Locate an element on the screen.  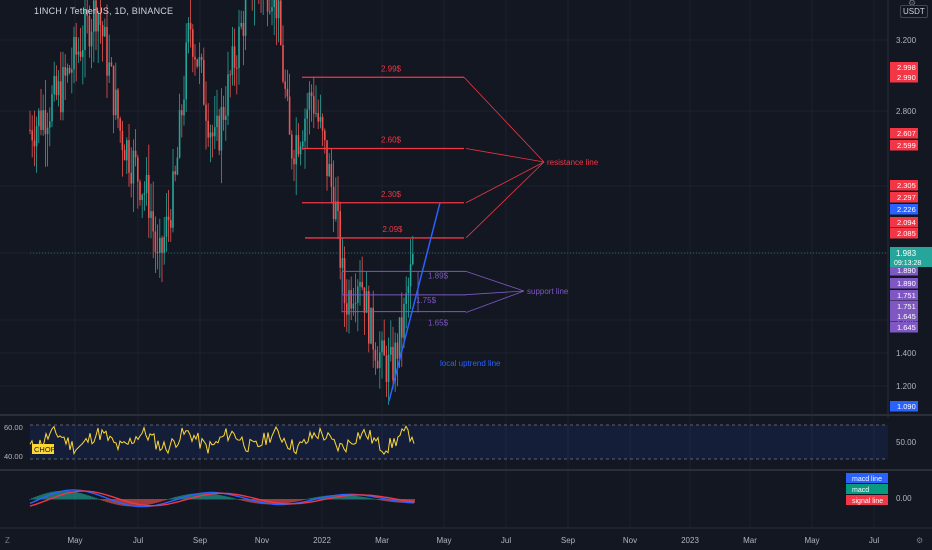
uptrend-annotation: local uptrend line is located at coordinates (470, 363).